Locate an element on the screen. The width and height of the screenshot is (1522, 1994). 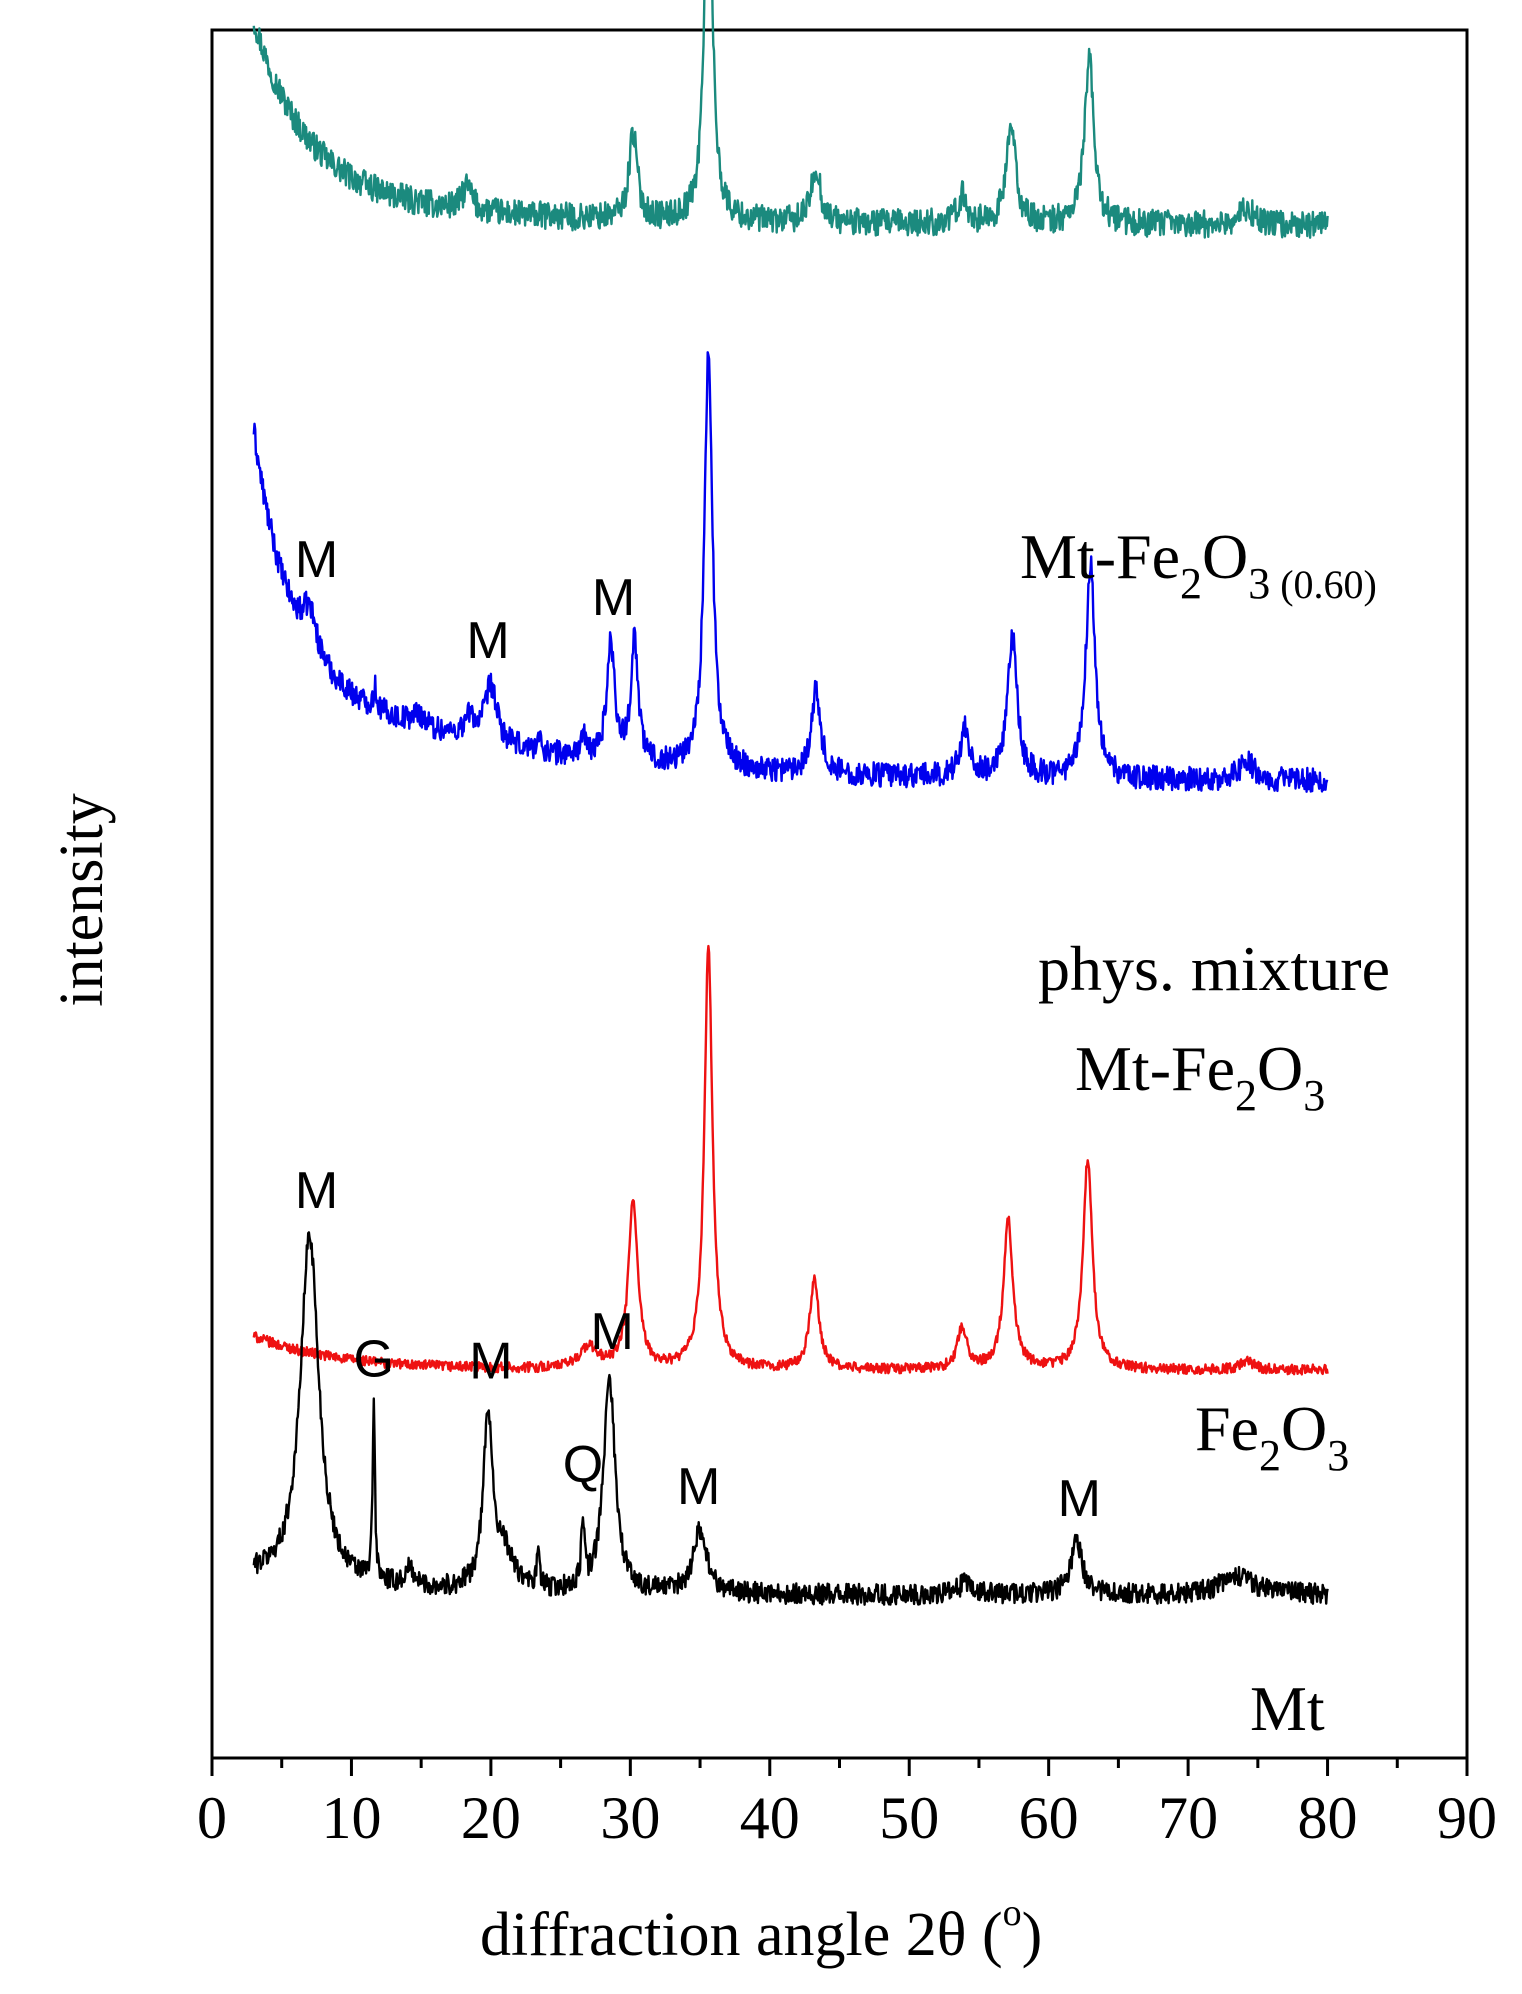
x-axis-title: diffraction angle 2θ (o) is located at coordinates (761, 1930).